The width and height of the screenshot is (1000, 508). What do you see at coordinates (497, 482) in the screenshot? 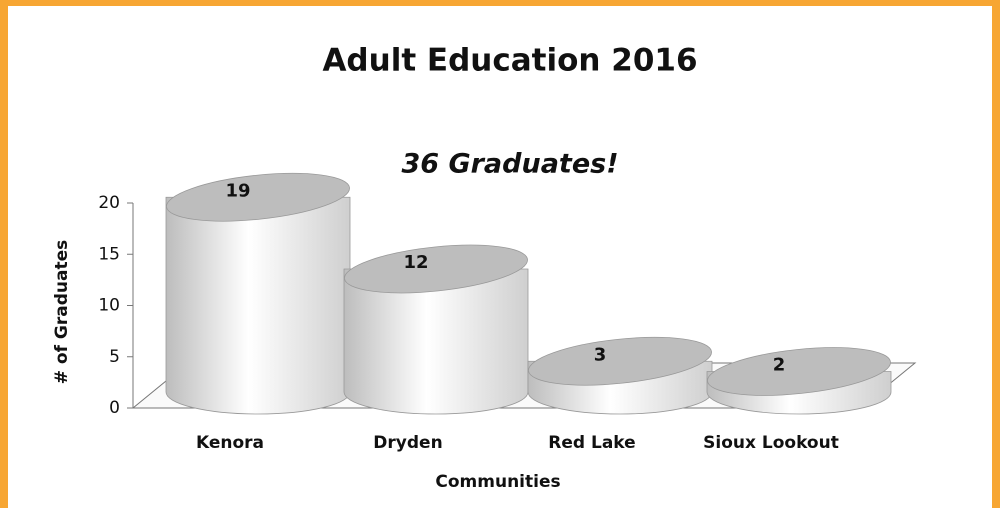
I see `x-axis-label: Communities` at bounding box center [497, 482].